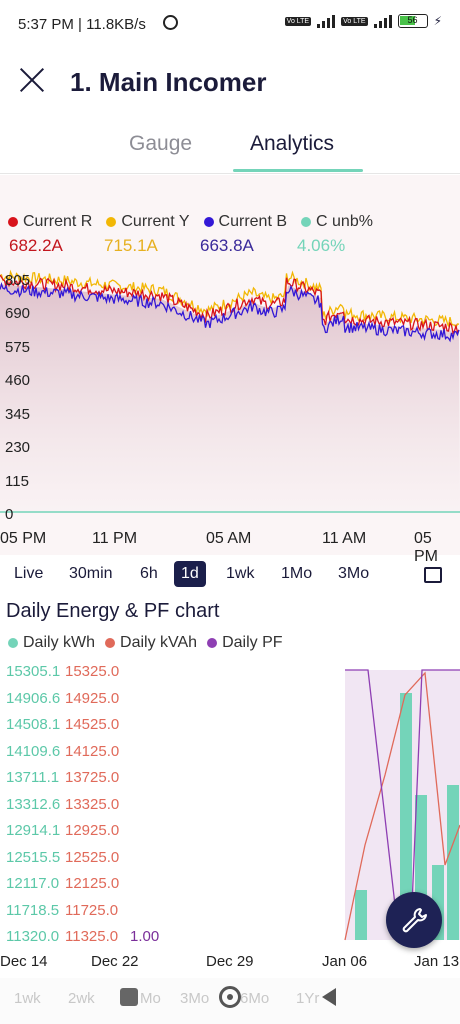  What do you see at coordinates (18, 380) in the screenshot?
I see `y-tick: 460` at bounding box center [18, 380].